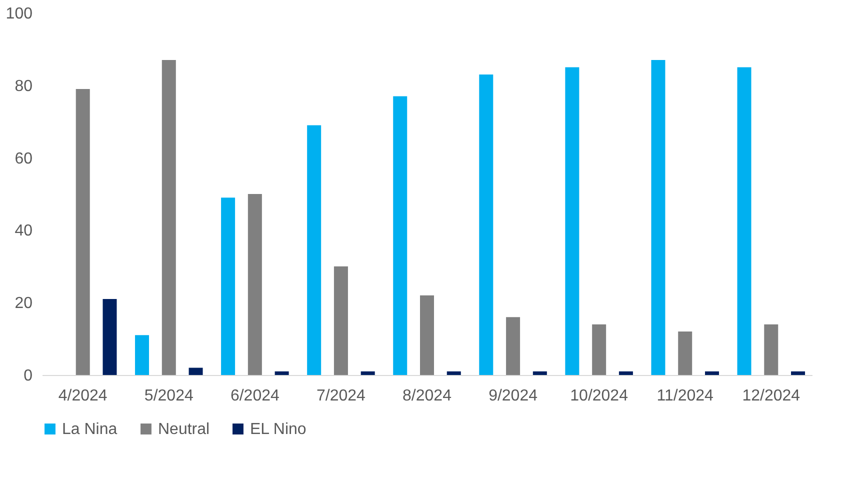 The image size is (853, 477). What do you see at coordinates (23, 303) in the screenshot?
I see `y-tick-label: 20` at bounding box center [23, 303].